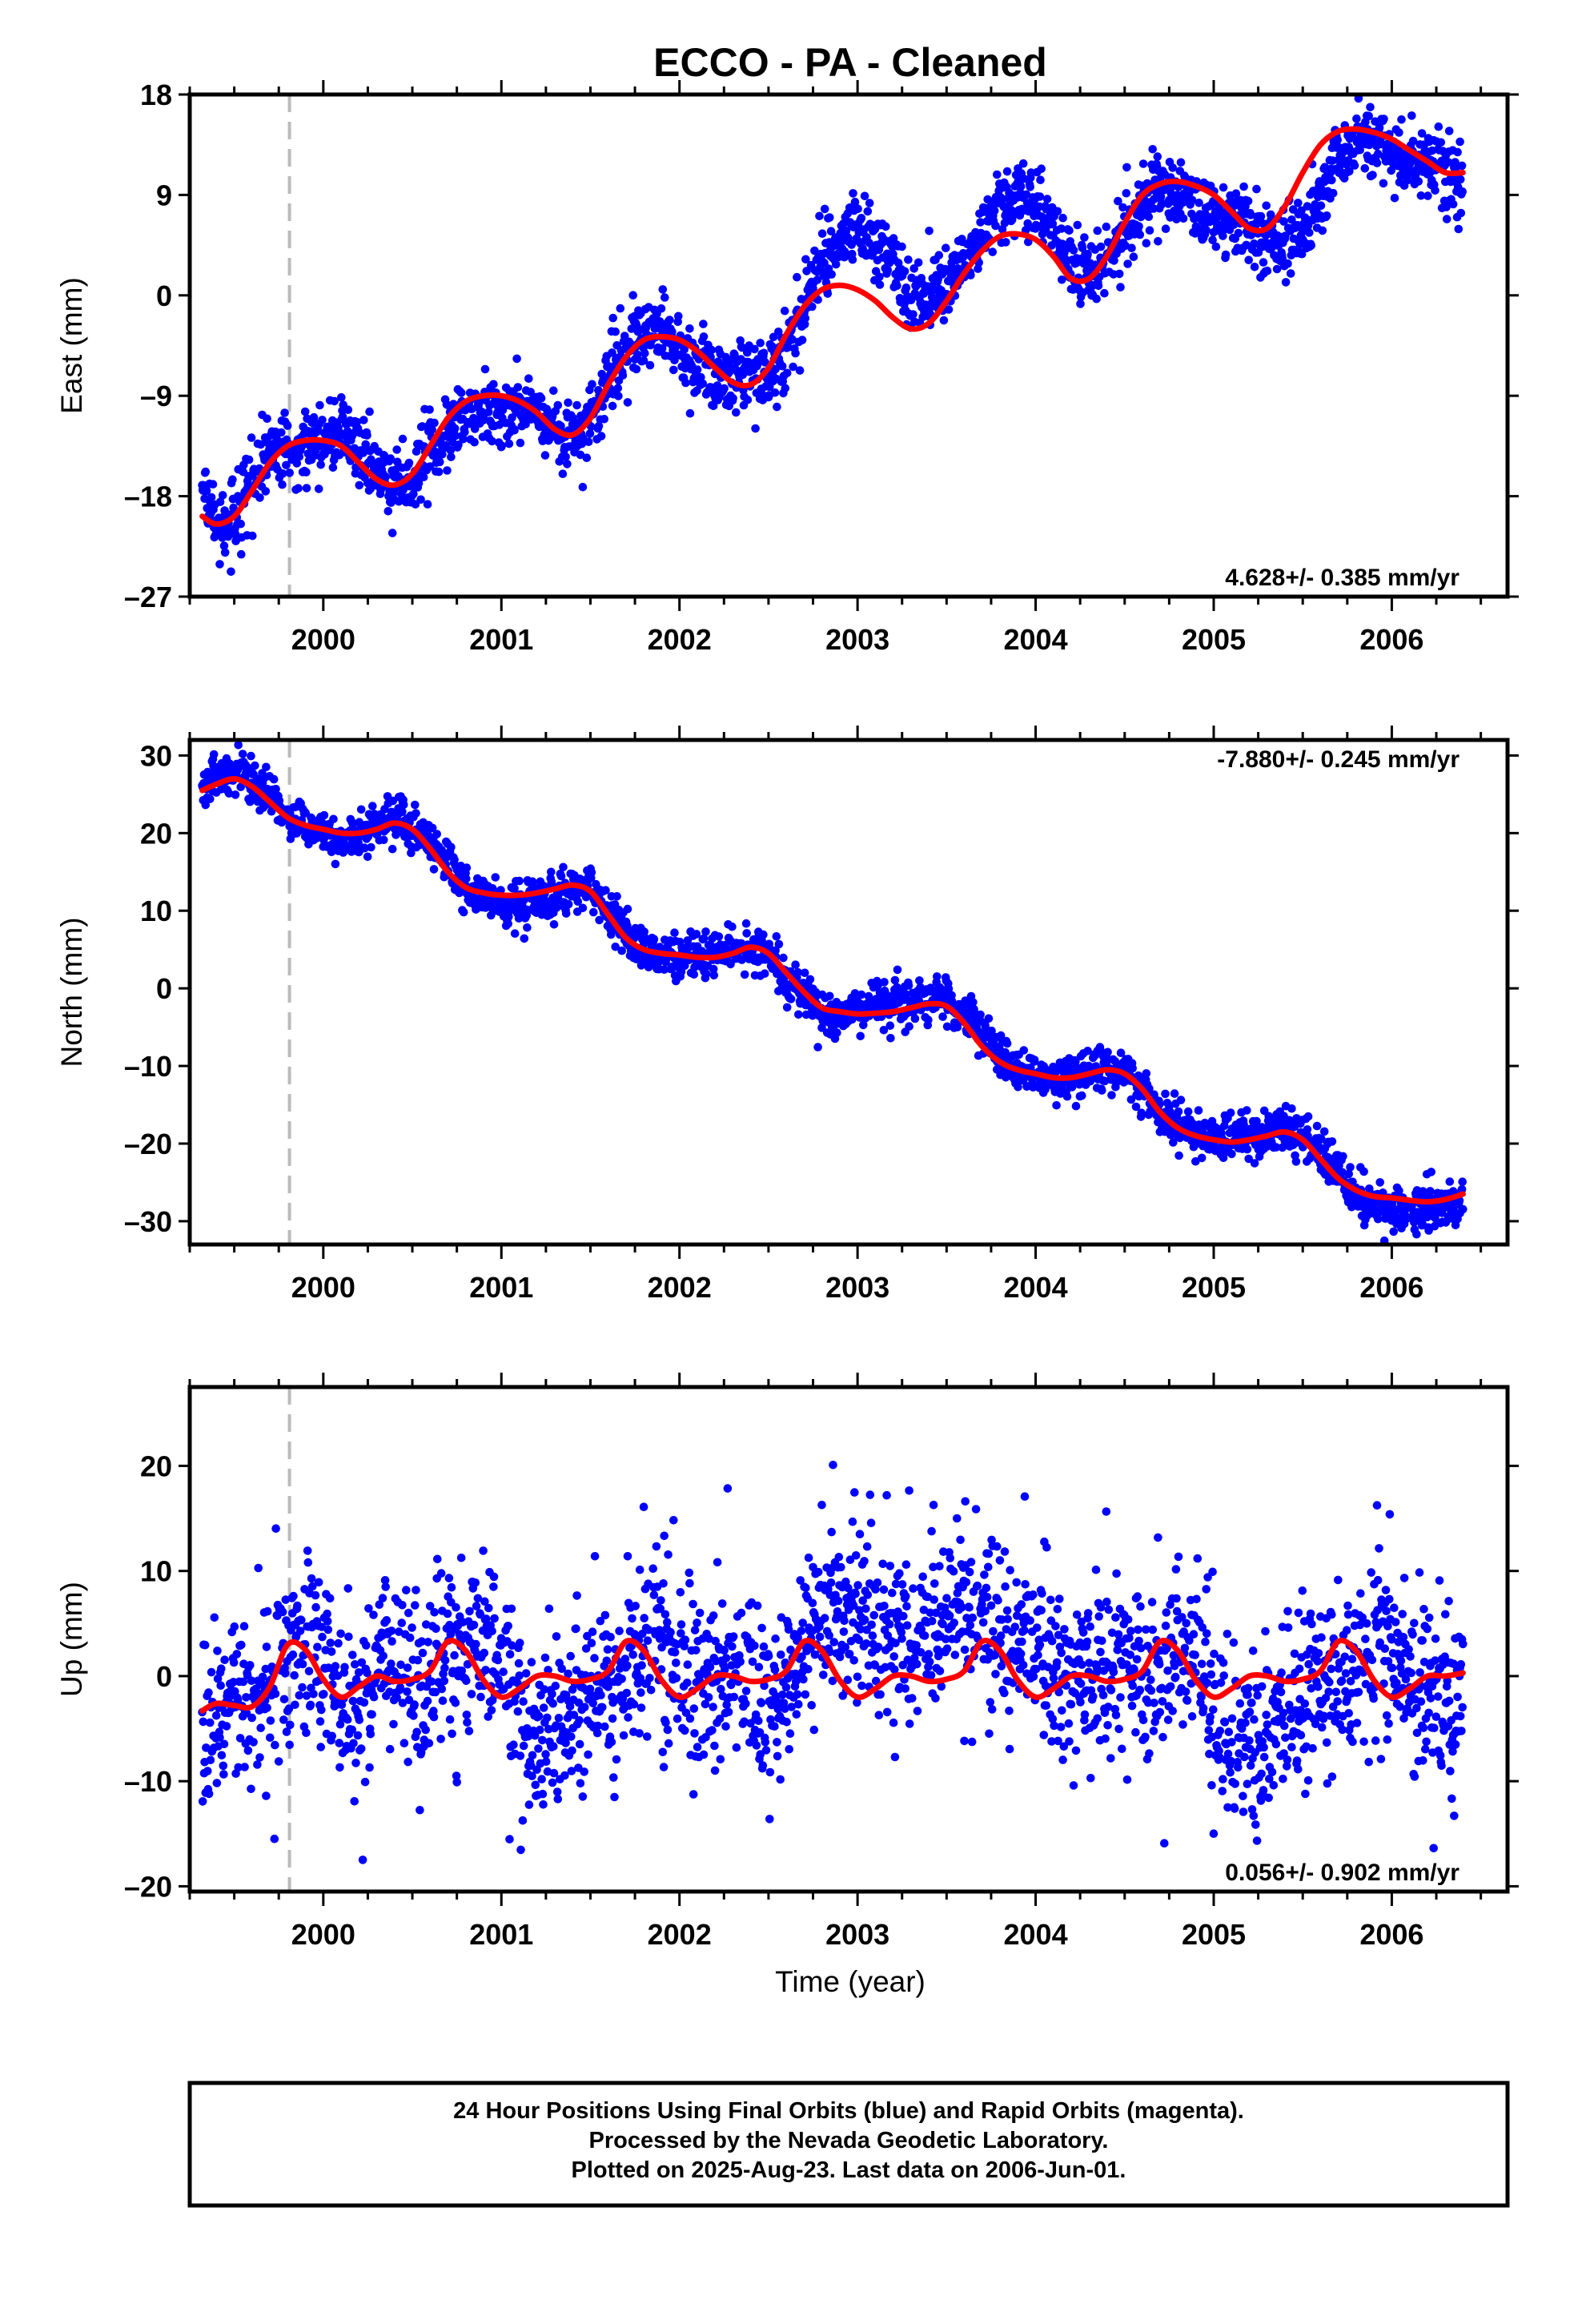  I want to click on y-tick-label: 18, so click(156, 94).